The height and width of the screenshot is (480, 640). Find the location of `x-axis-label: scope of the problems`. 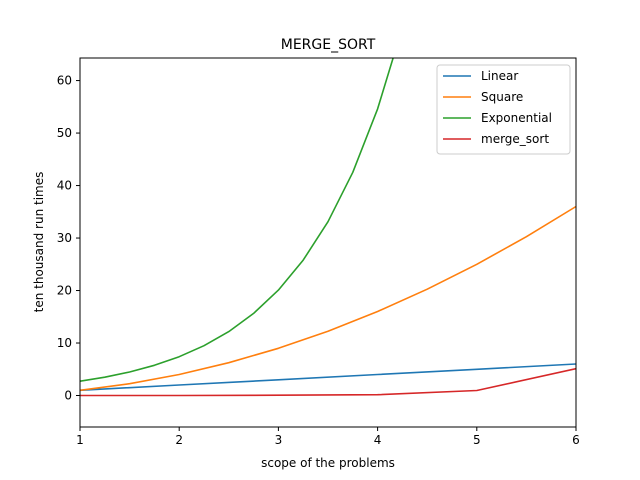

x-axis-label: scope of the problems is located at coordinates (328, 463).